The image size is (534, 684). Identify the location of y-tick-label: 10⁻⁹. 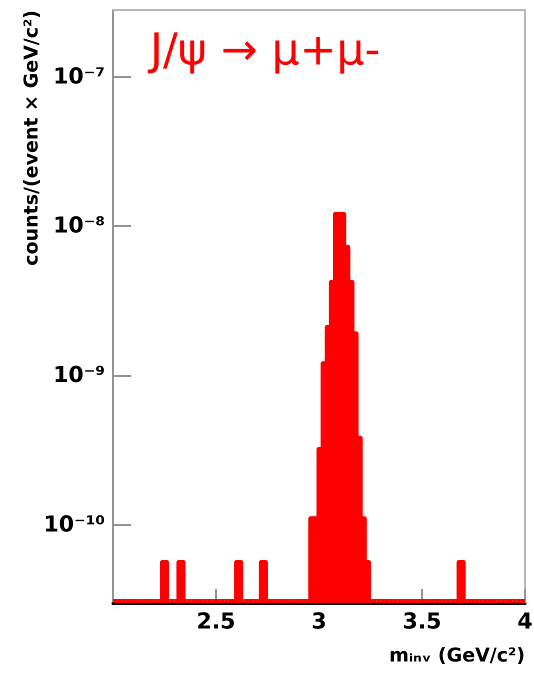
(79, 375).